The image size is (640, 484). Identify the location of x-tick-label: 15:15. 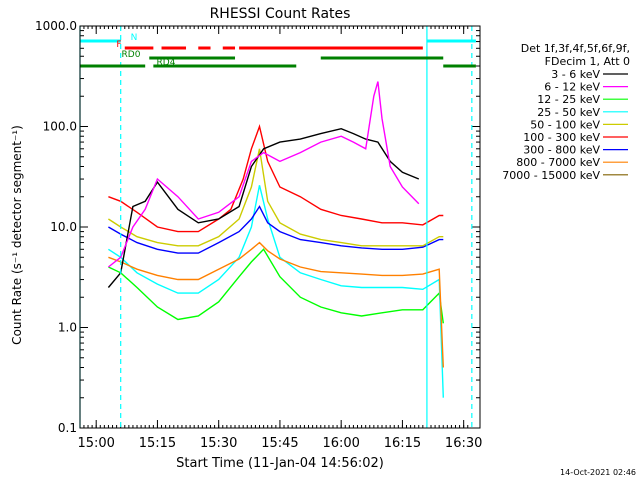
(157, 443).